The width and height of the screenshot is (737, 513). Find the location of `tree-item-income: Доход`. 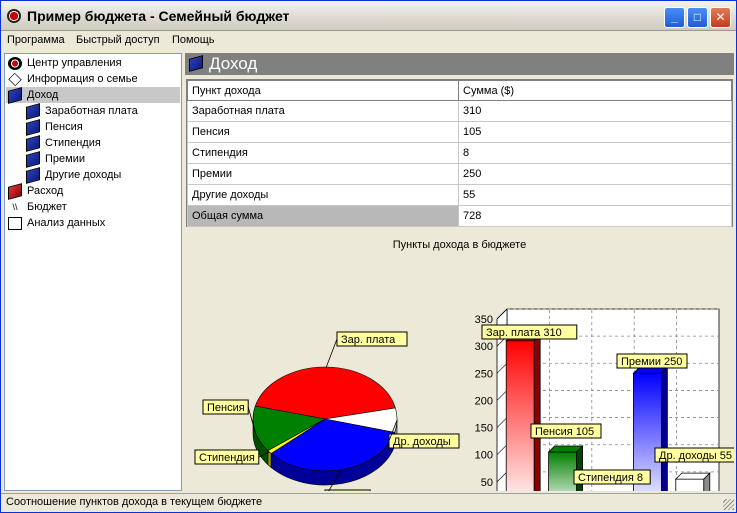

tree-item-income: Доход is located at coordinates (93, 95).